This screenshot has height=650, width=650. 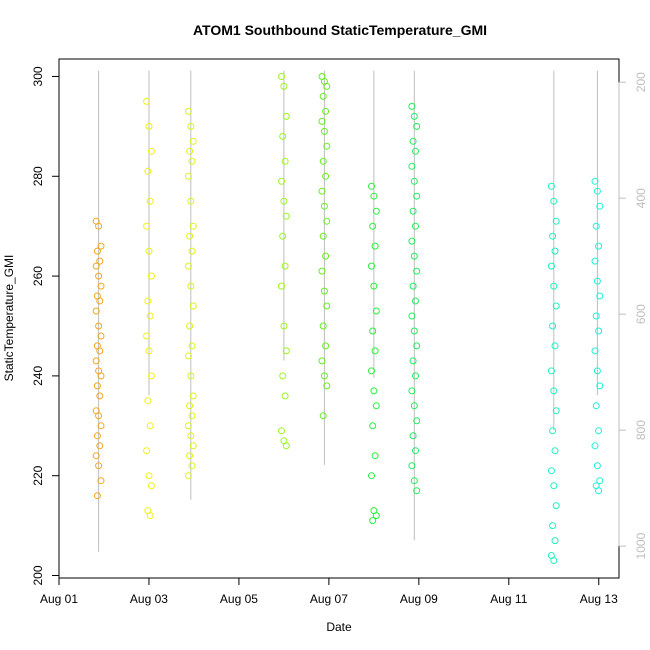 What do you see at coordinates (508, 599) in the screenshot?
I see `x-tick-label: Aug 11` at bounding box center [508, 599].